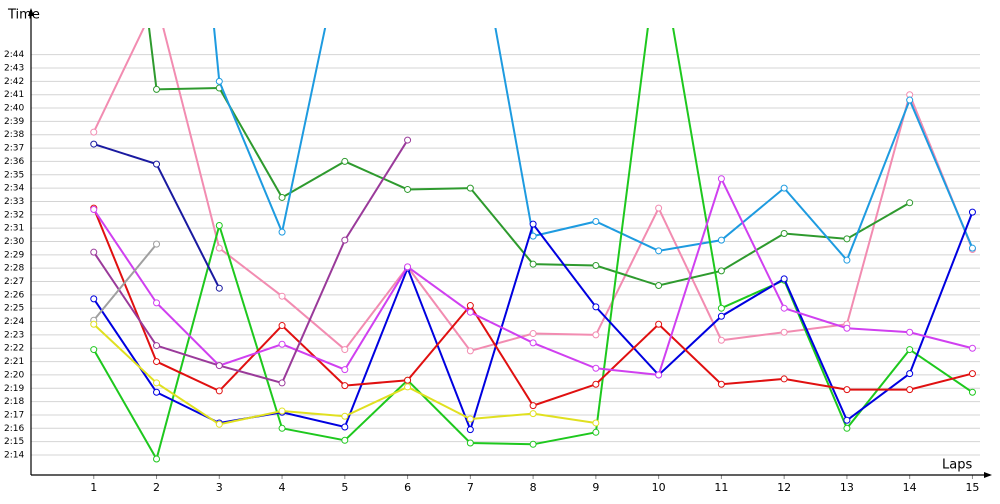  What do you see at coordinates (14, 455) in the screenshot?
I see `y-tick-label: 2:14` at bounding box center [14, 455].